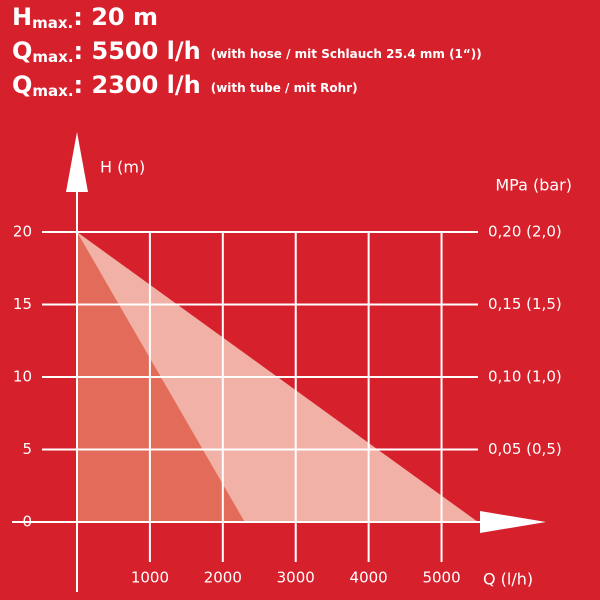 The height and width of the screenshot is (600, 600). Describe the element at coordinates (122, 167) in the screenshot. I see `y-axis-label: H (m)` at that location.